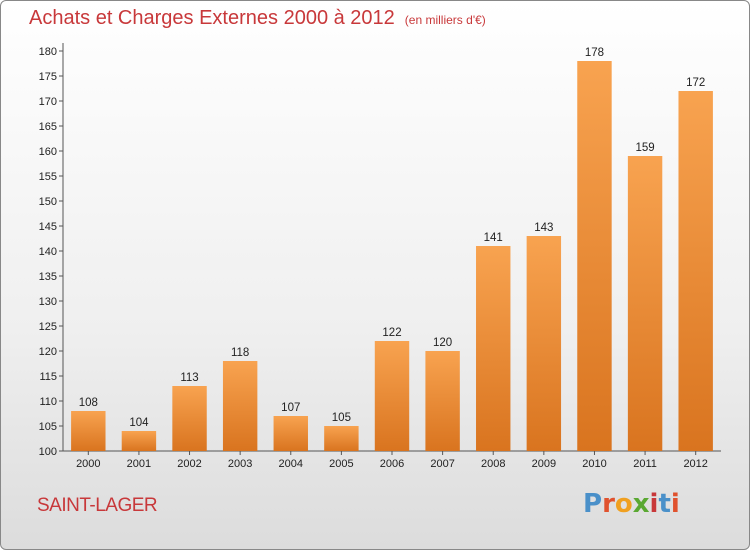  Describe the element at coordinates (48, 127) in the screenshot. I see `y-tick-label: 165` at that location.